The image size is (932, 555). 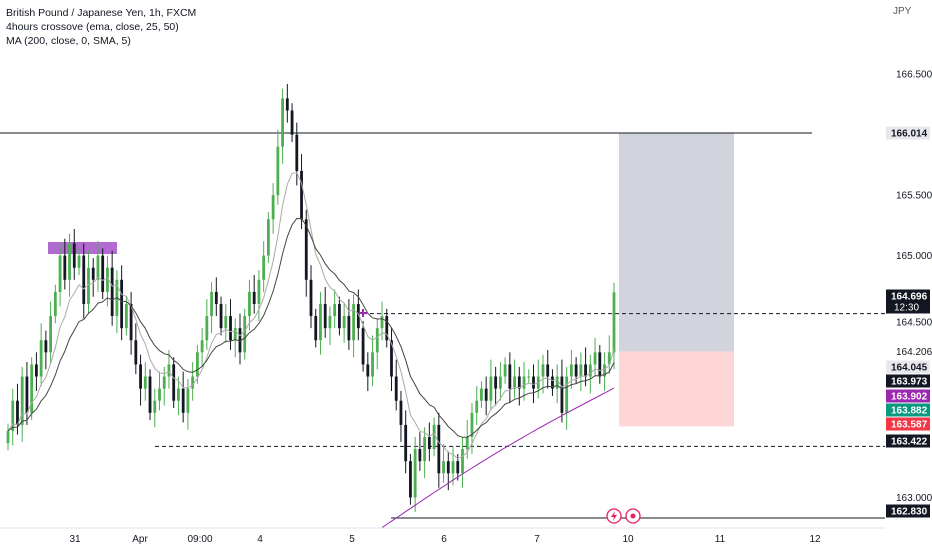 What do you see at coordinates (75, 539) in the screenshot?
I see `x-tick-label: 31` at bounding box center [75, 539].